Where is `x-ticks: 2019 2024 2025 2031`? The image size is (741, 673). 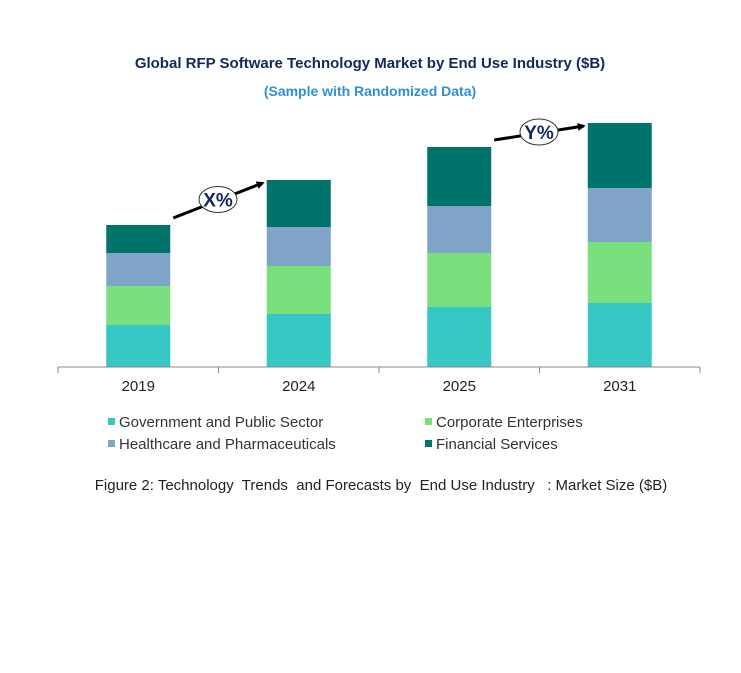 x-ticks: 2019 2024 2025 2031 is located at coordinates (379, 381).